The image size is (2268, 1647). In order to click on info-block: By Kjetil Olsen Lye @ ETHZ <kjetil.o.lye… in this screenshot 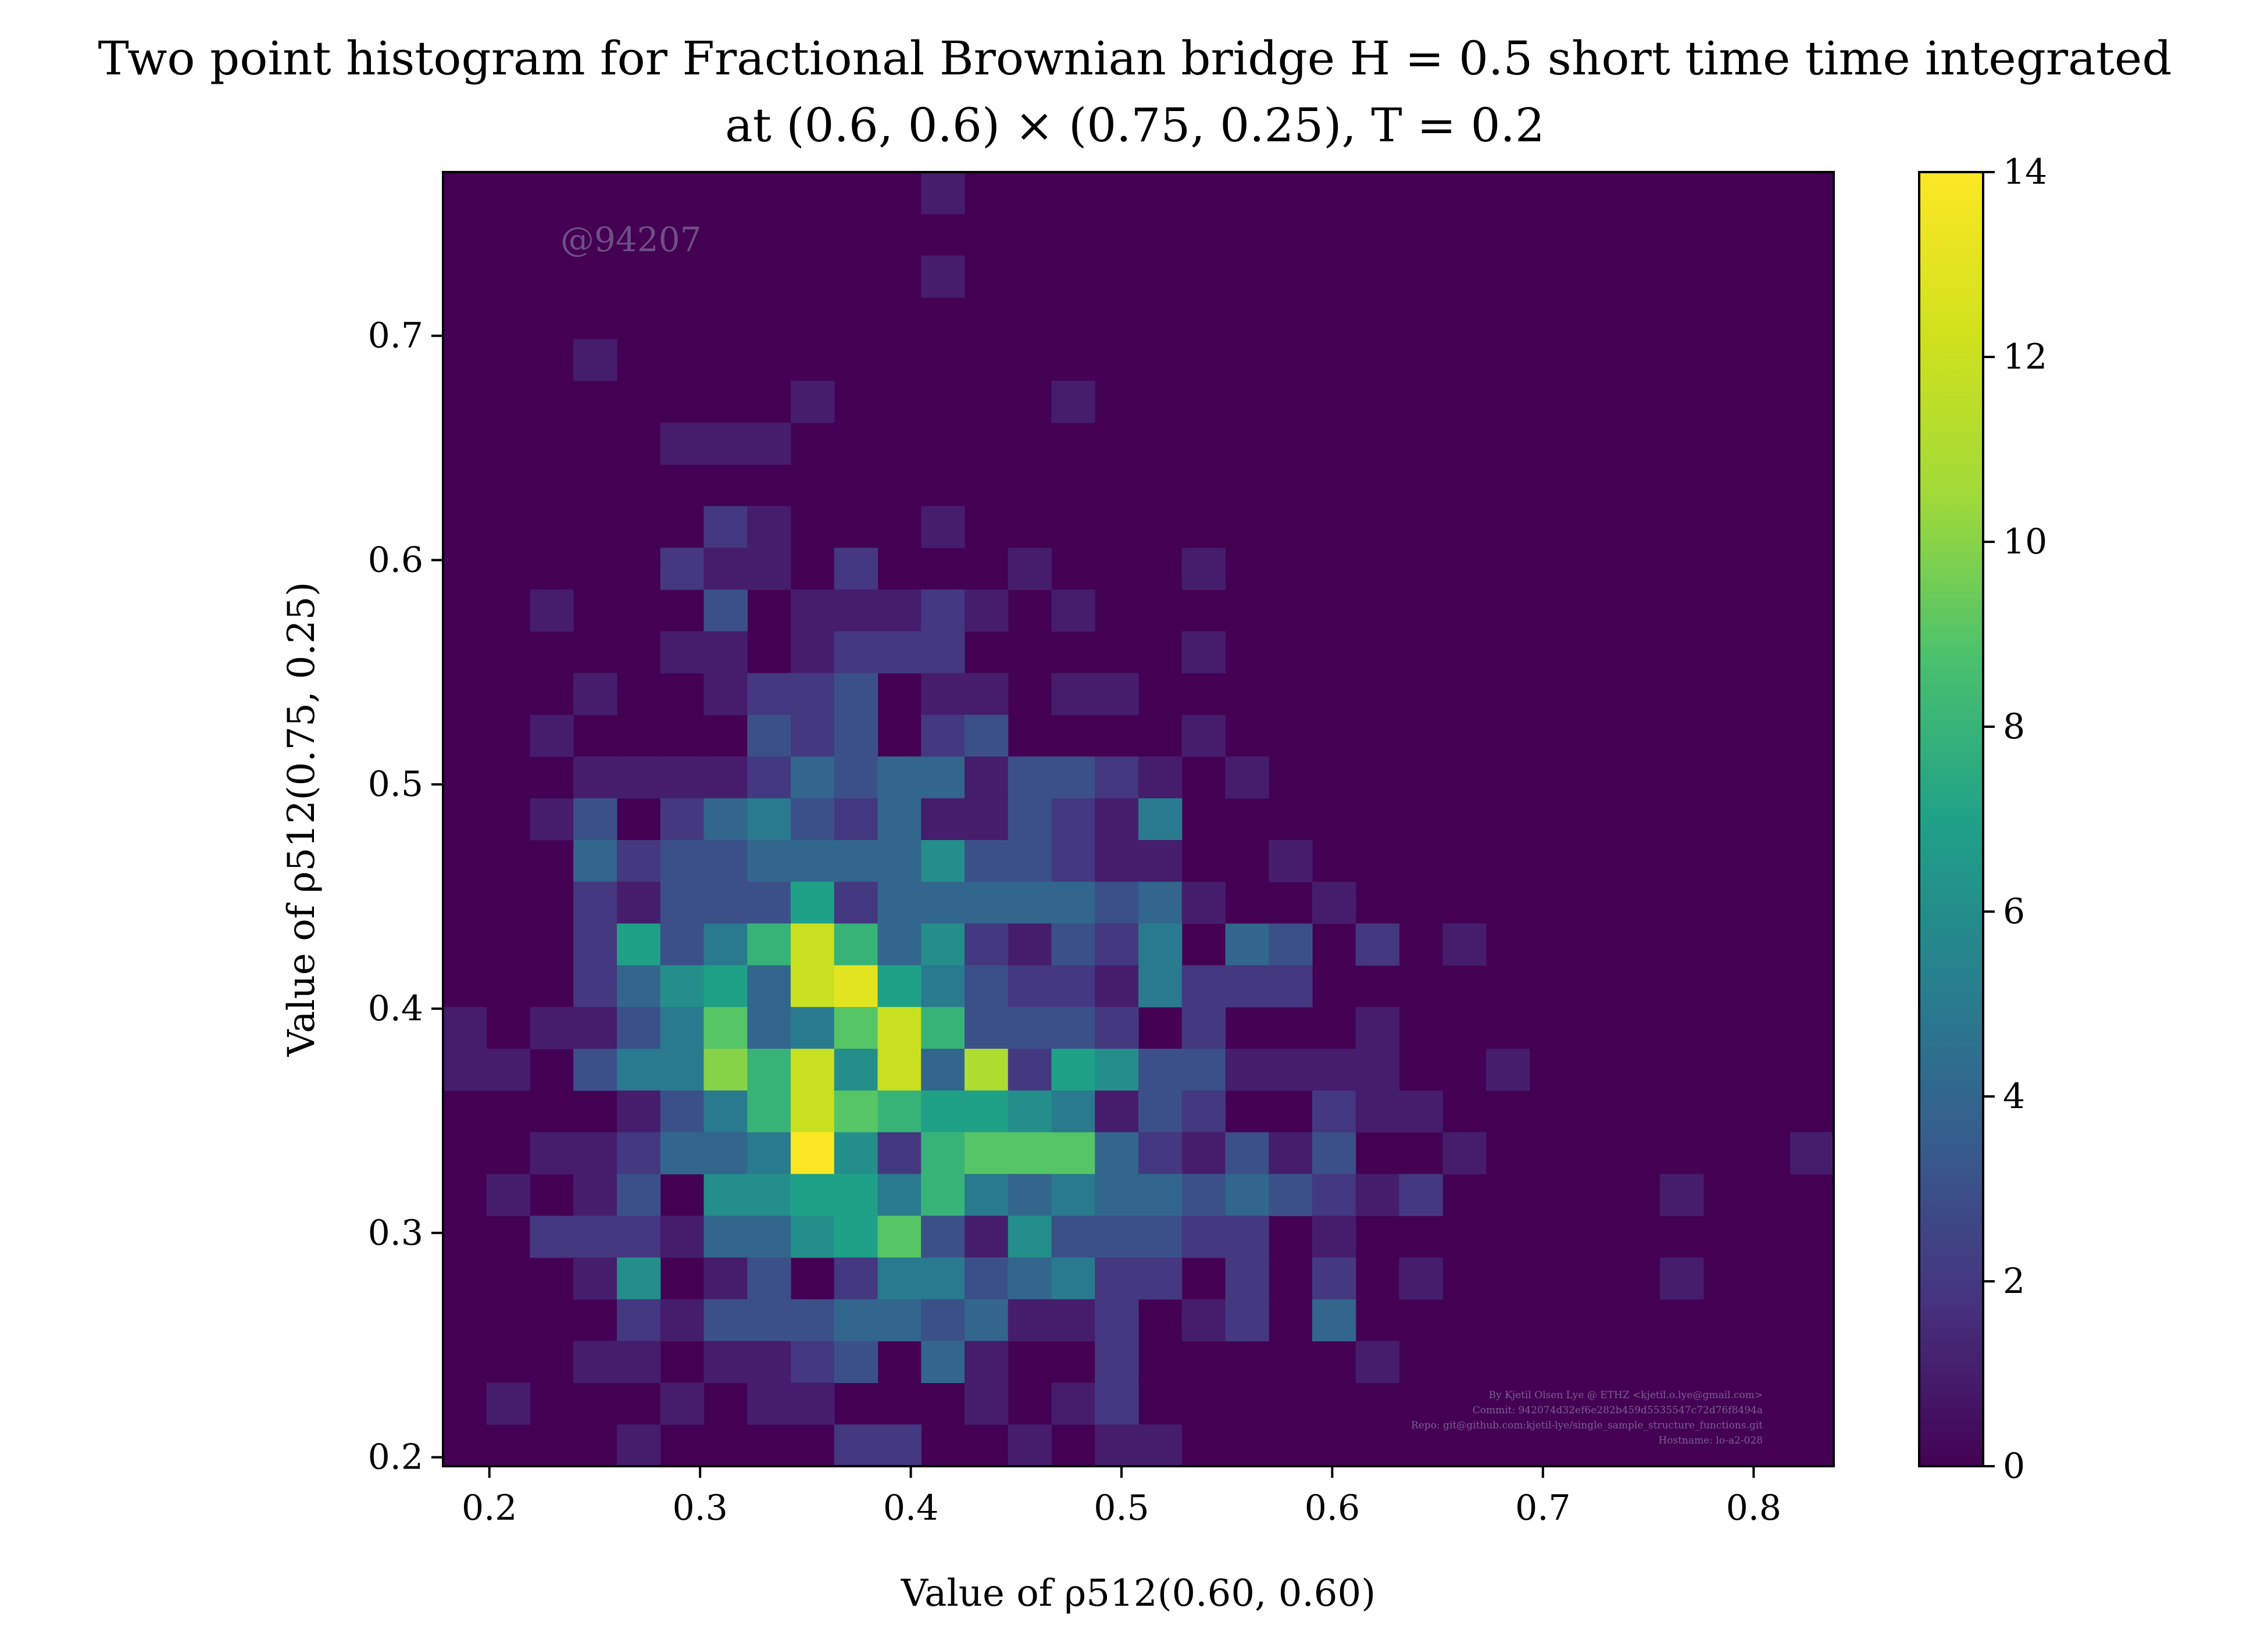, I will do `click(1587, 1417)`.